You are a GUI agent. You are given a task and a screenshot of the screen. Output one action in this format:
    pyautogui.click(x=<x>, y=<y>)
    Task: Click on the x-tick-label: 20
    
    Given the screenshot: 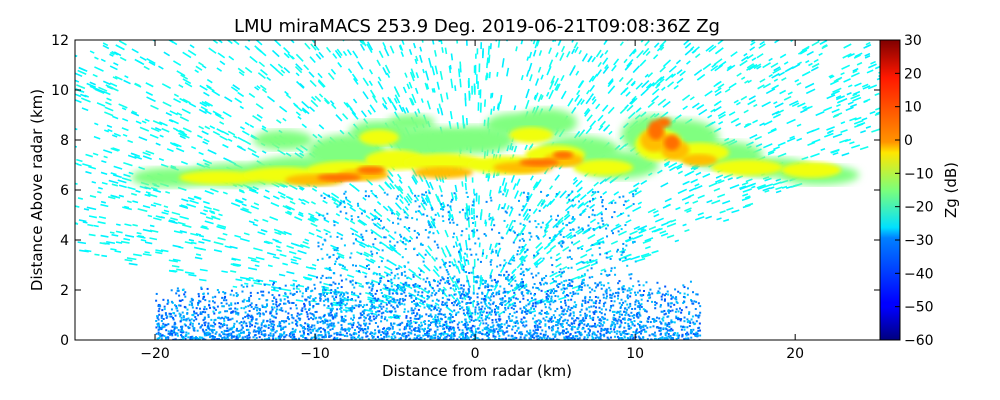 What is the action you would take?
    pyautogui.click(x=795, y=354)
    